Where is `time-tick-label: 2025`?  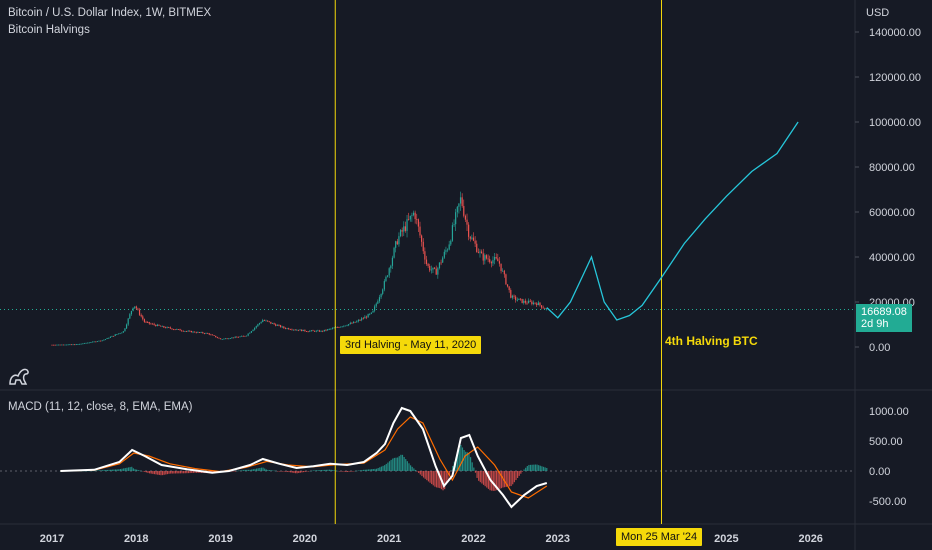
time-tick-label: 2025 is located at coordinates (726, 539).